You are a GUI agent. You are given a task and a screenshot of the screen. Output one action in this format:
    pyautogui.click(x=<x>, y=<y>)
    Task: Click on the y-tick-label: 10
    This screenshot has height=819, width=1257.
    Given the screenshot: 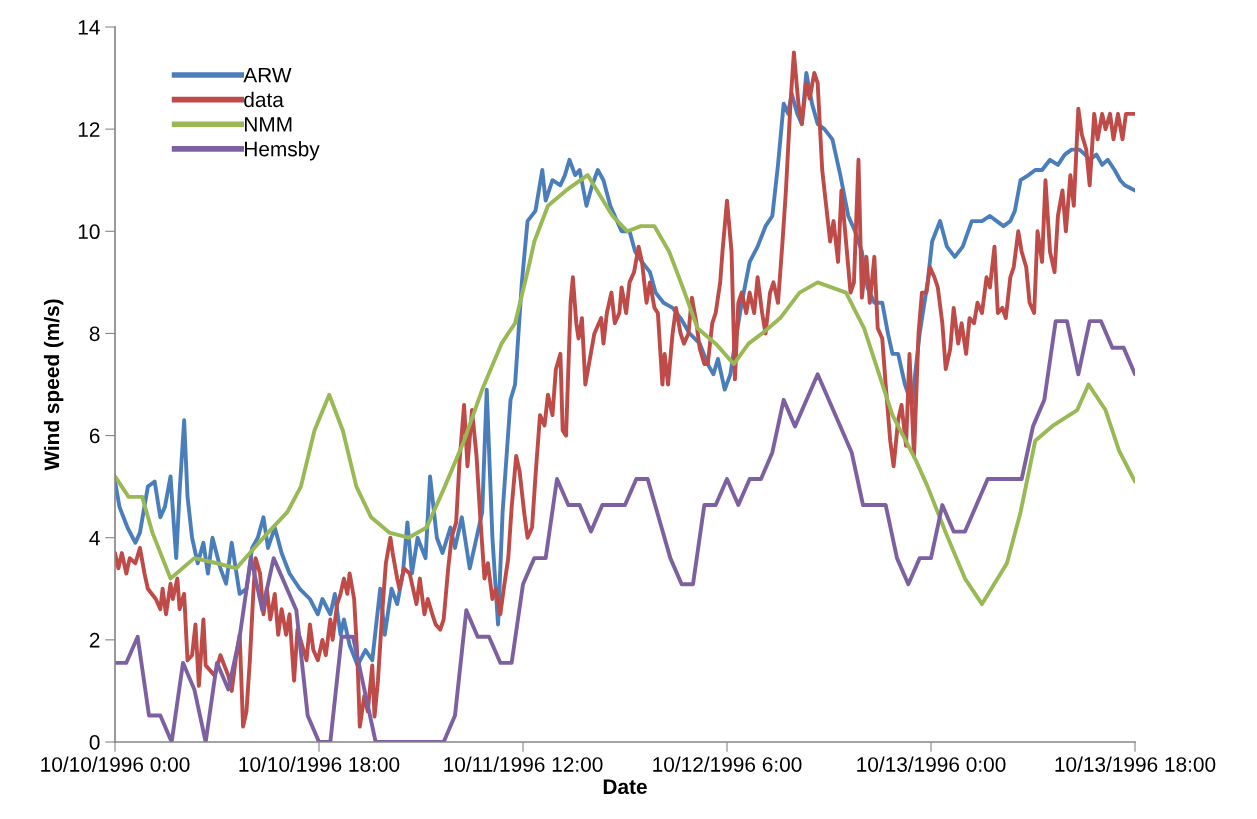 What is the action you would take?
    pyautogui.click(x=89, y=232)
    